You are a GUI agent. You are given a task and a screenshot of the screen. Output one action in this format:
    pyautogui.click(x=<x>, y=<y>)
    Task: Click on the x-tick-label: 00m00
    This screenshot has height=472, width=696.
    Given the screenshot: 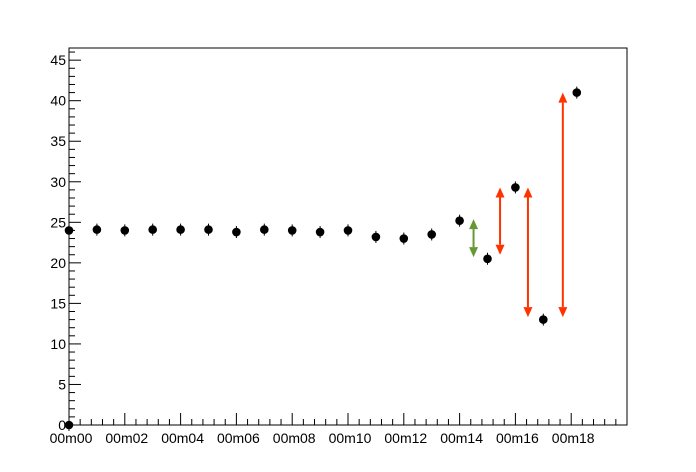 What is the action you would take?
    pyautogui.click(x=71, y=438)
    